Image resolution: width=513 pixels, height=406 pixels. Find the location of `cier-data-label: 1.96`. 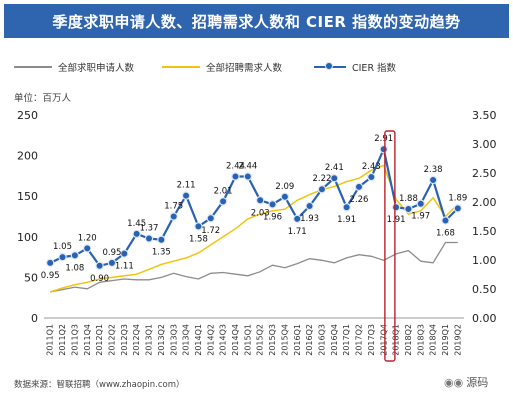

cier-data-label: 1.96 is located at coordinates (272, 217).